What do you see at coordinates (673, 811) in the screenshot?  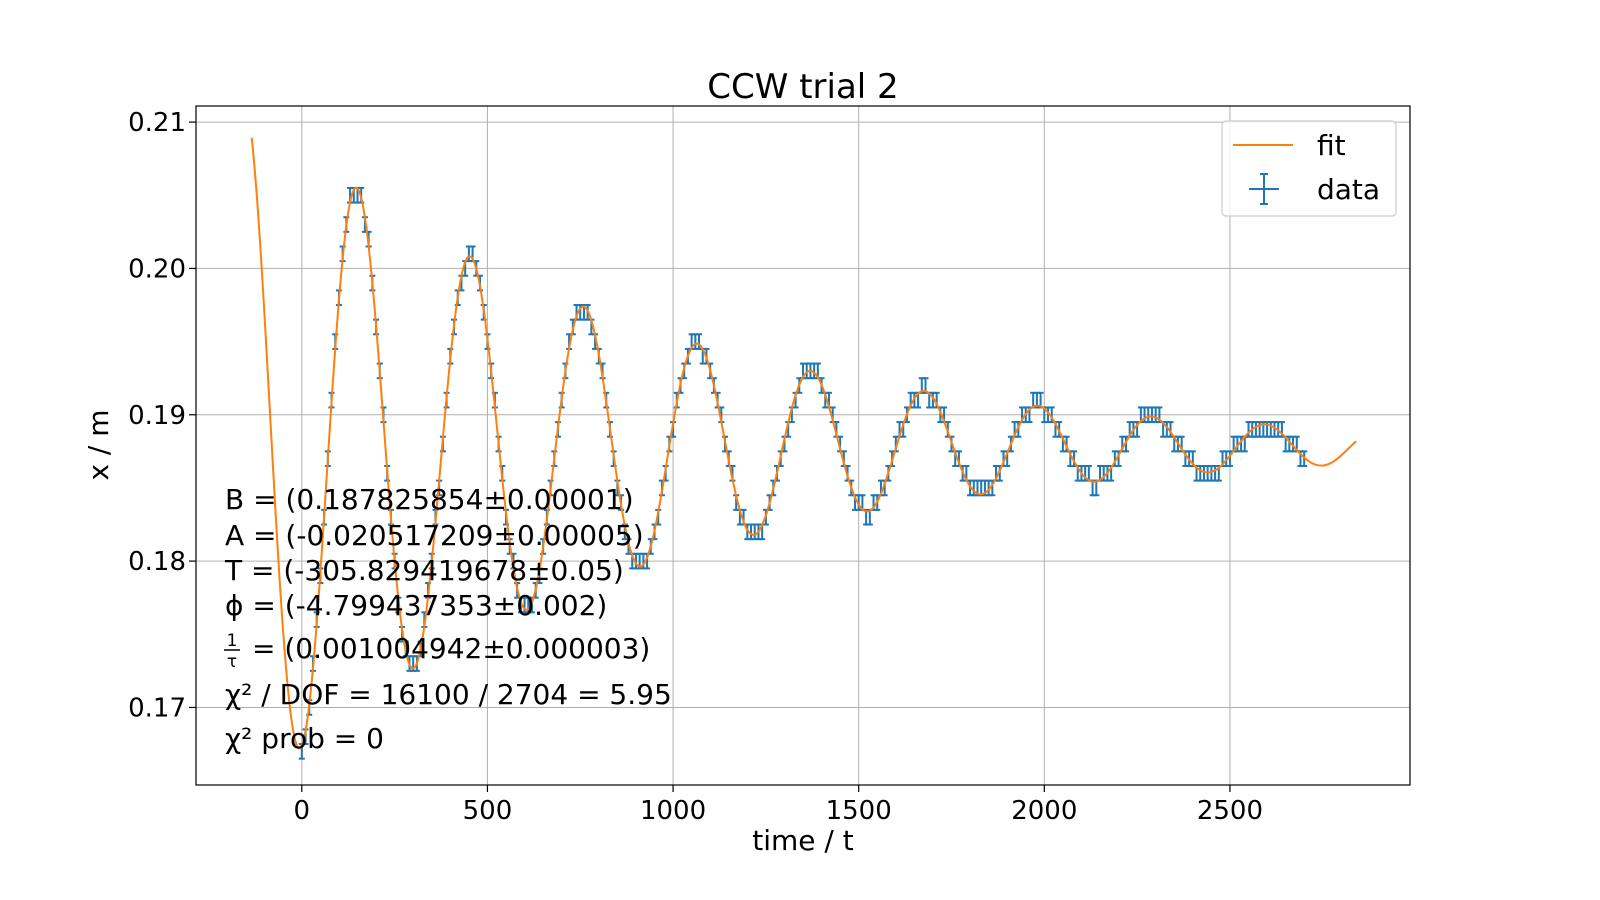 I see `x-tick-label: 1000` at bounding box center [673, 811].